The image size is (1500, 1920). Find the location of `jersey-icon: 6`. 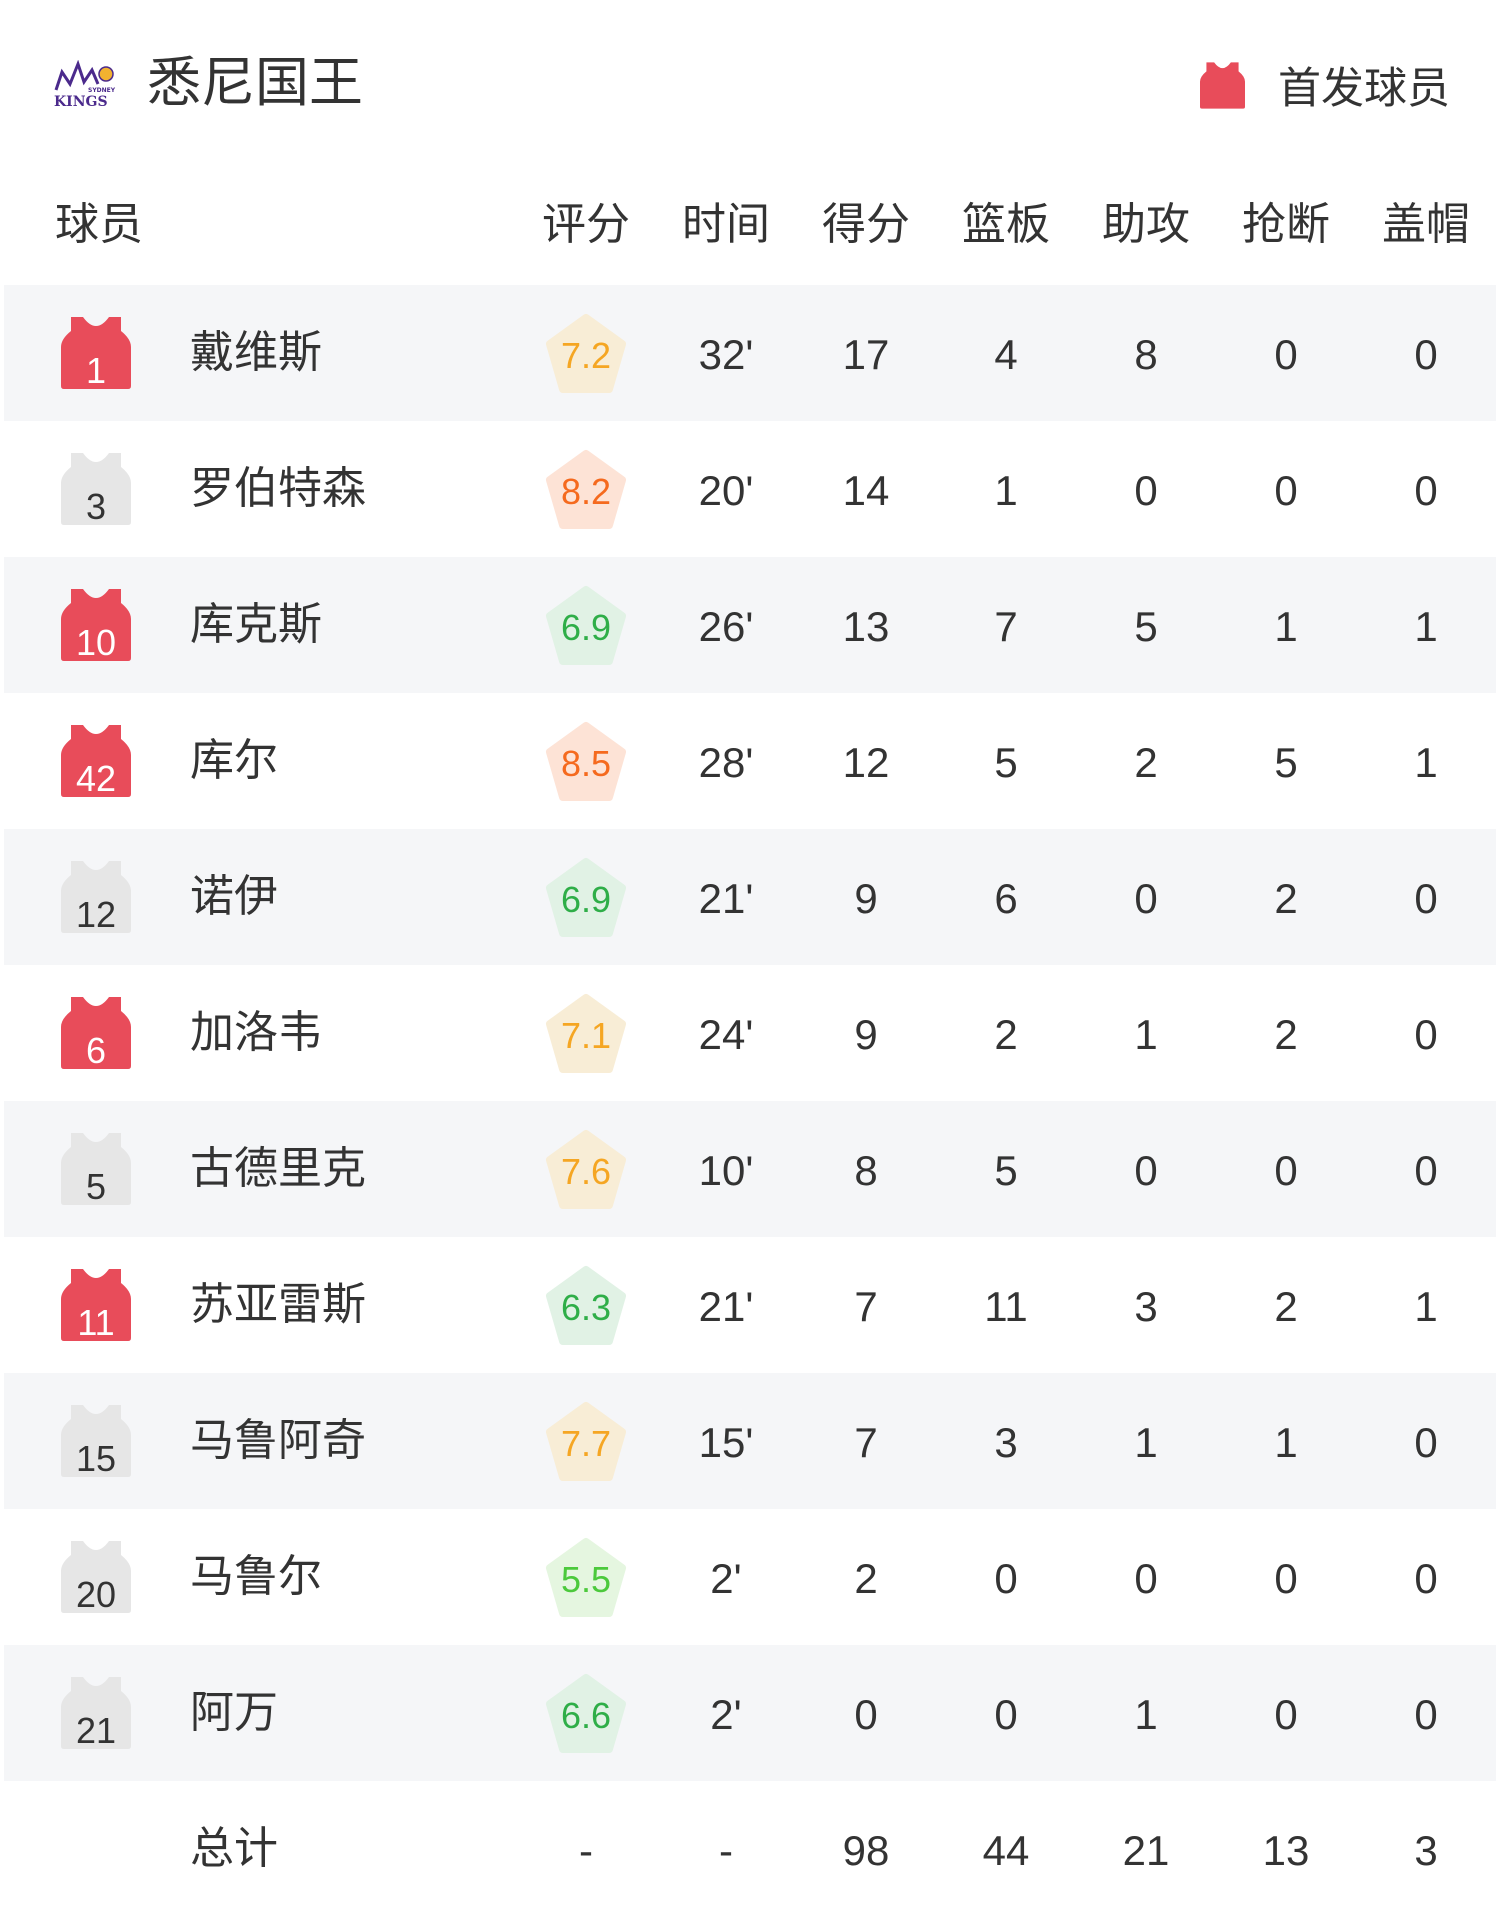

jersey-icon: 6 is located at coordinates (96, 1033).